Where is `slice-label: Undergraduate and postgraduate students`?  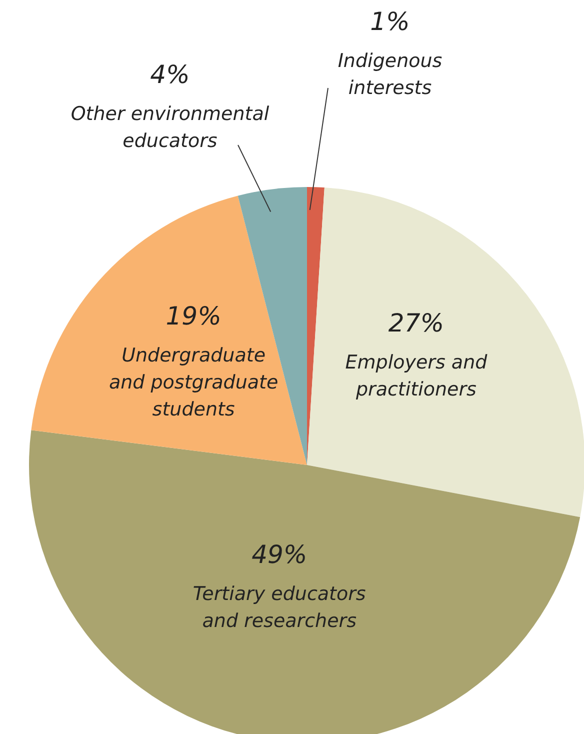 slice-label: Undergraduate and postgraduate students is located at coordinates (193, 382).